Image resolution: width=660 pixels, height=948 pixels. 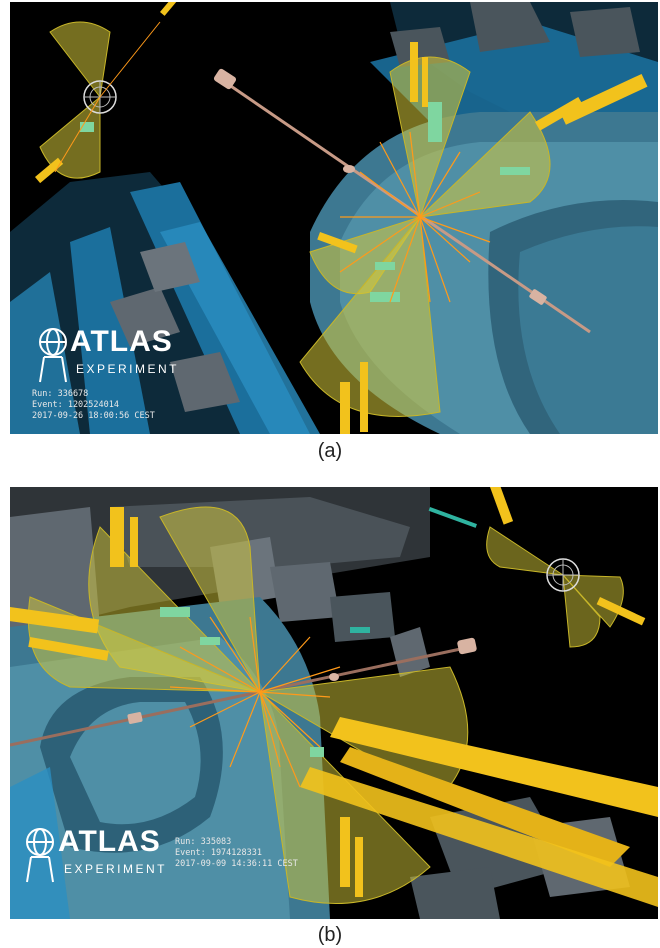 What do you see at coordinates (127, 369) in the screenshot?
I see `atlas-subtitle-a: EXPERIMENT` at bounding box center [127, 369].